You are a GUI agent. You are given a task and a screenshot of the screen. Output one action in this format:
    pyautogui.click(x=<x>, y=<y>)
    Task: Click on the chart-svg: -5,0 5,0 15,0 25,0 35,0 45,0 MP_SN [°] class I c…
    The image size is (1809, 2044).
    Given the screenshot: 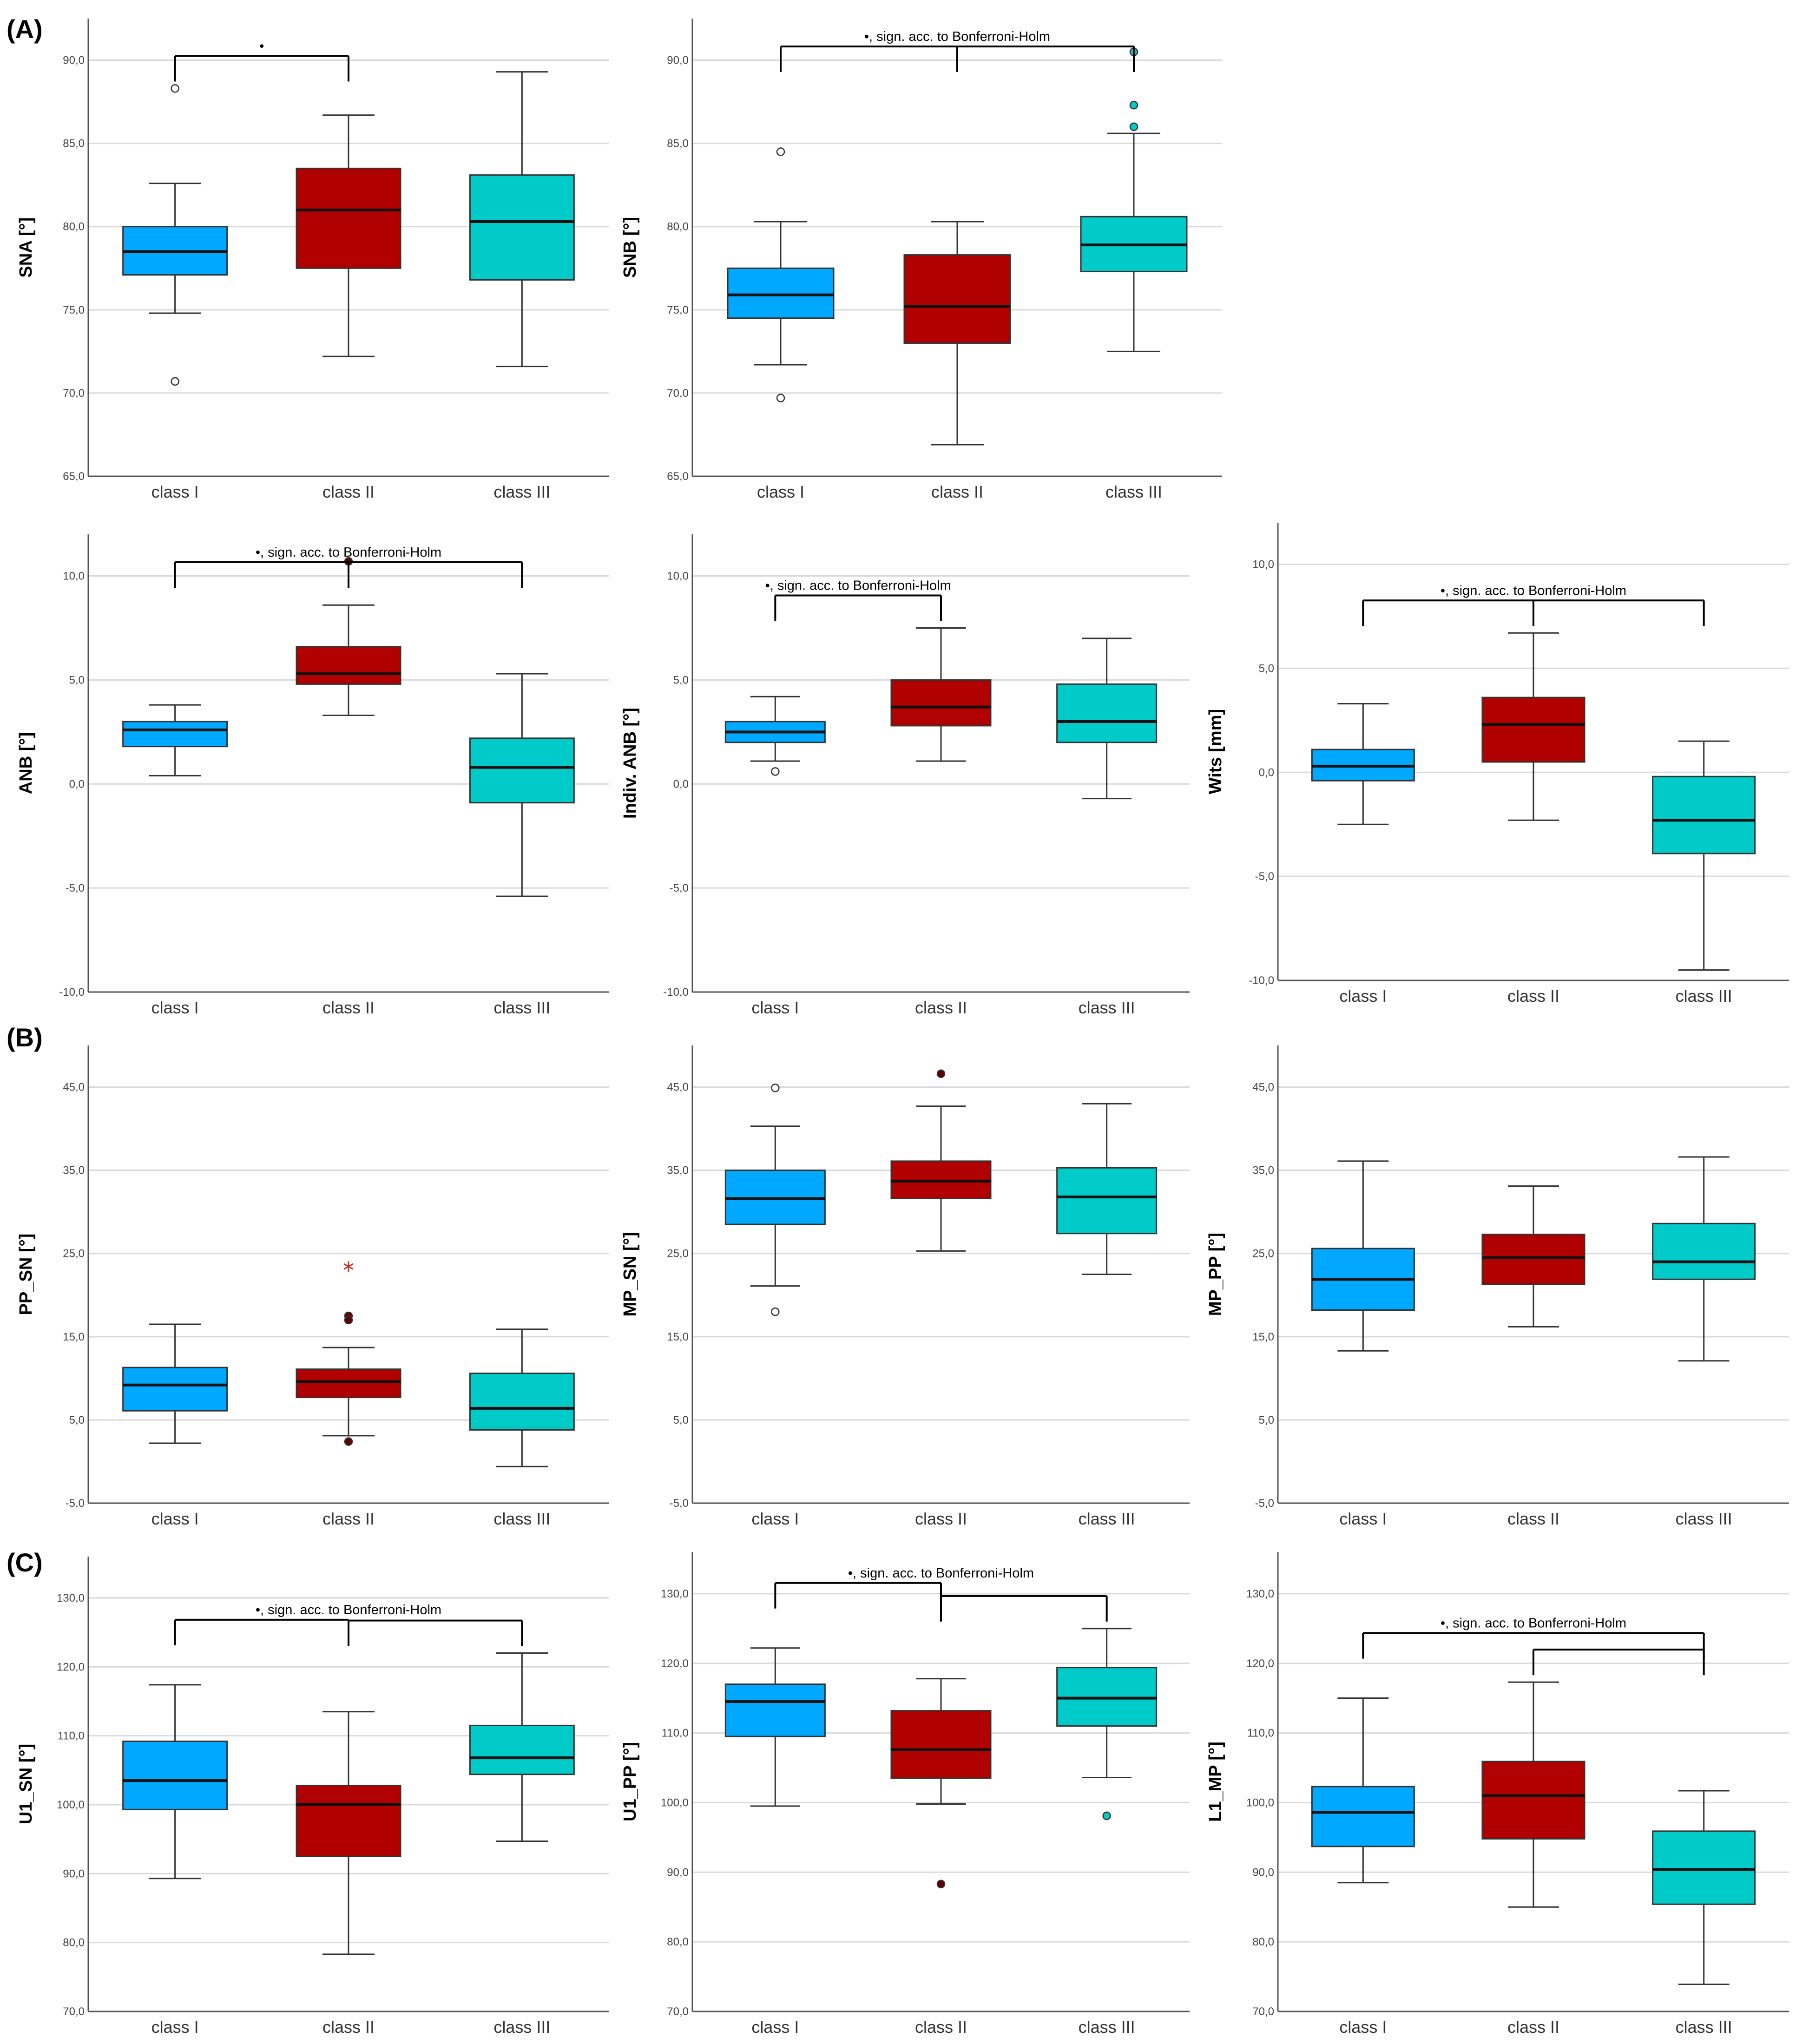 What is the action you would take?
    pyautogui.click(x=905, y=1286)
    